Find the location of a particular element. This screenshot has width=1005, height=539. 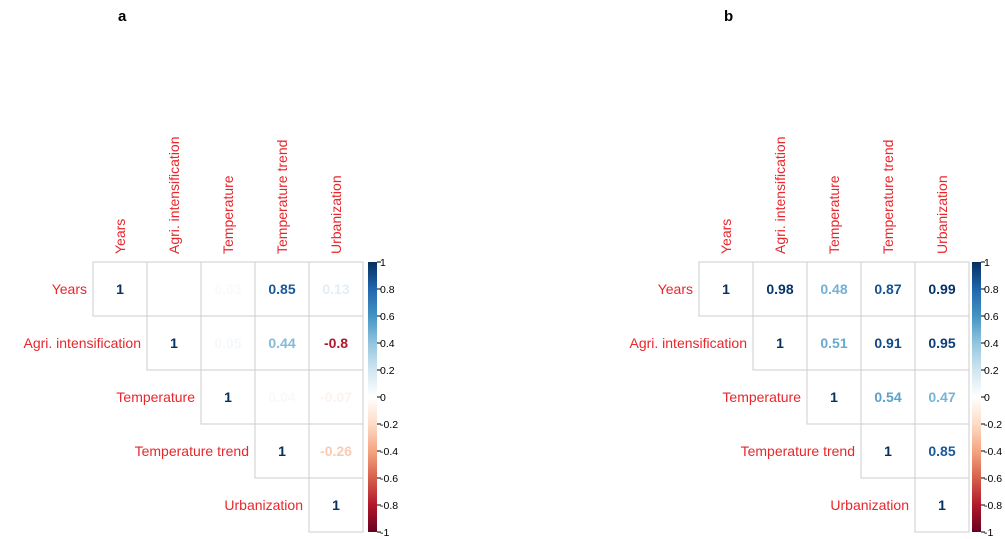

cell-value: 0.95 is located at coordinates (941, 343).